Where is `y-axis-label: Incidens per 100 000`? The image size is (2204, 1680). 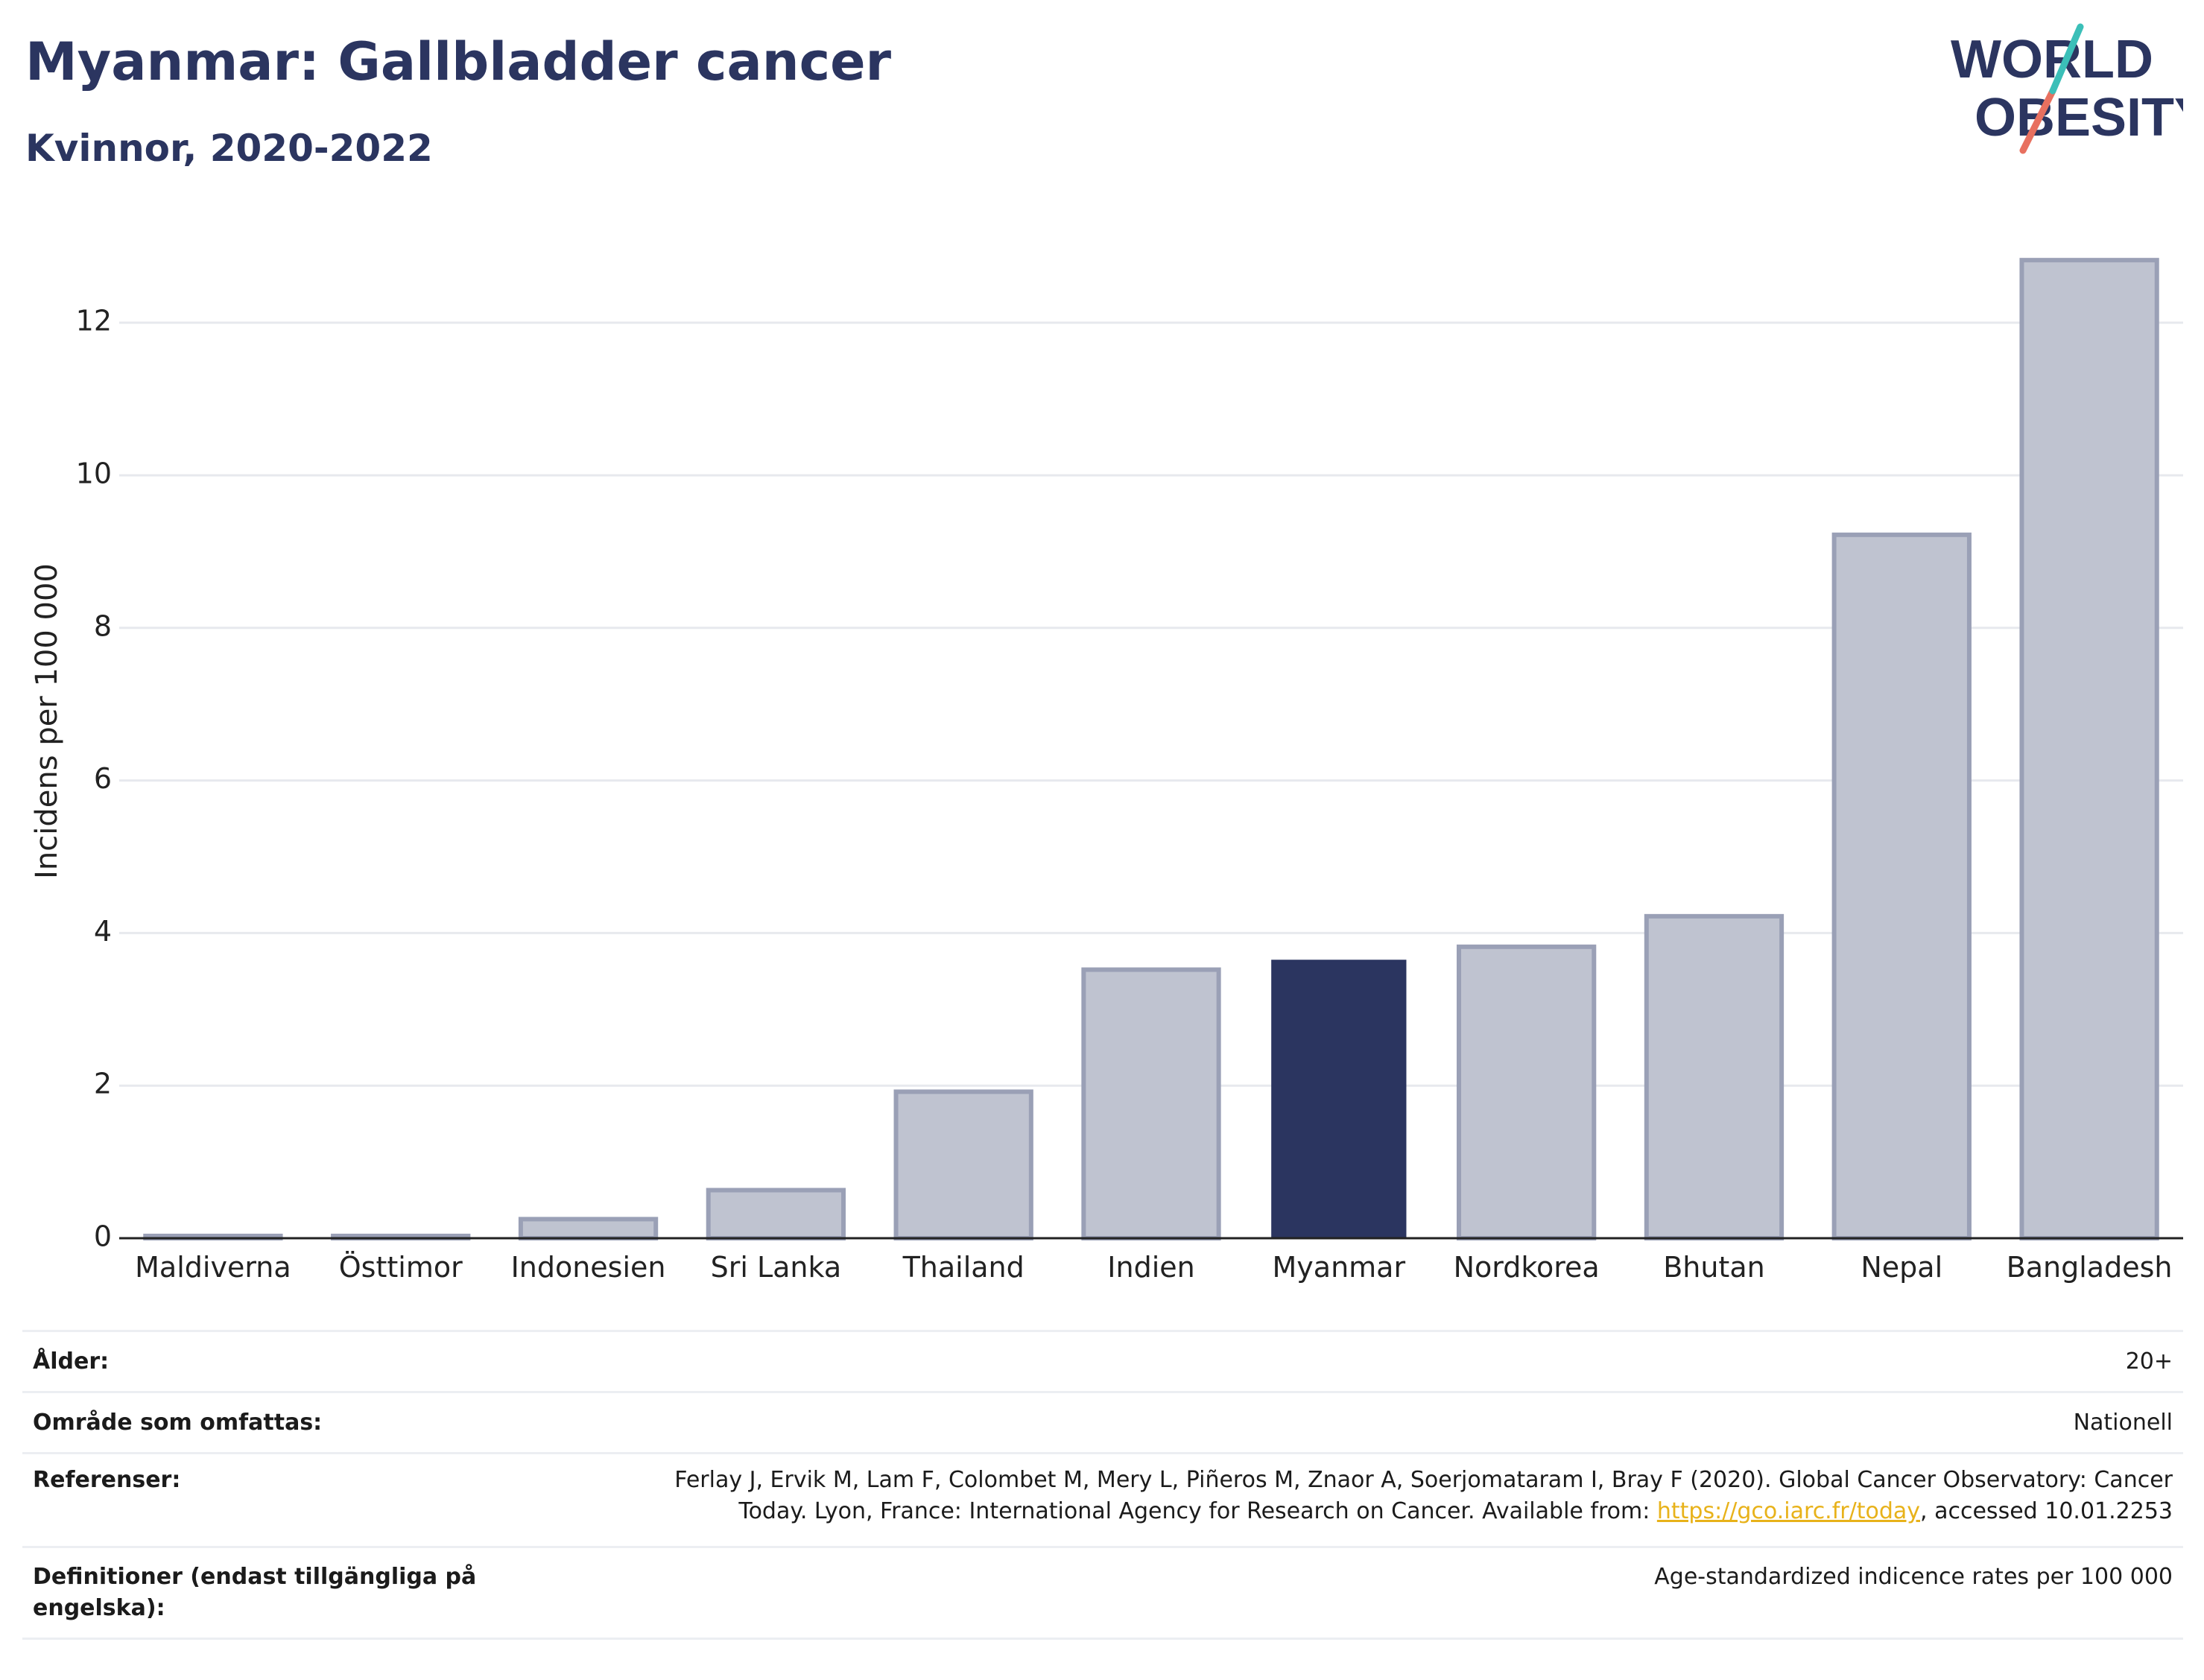 y-axis-label: Incidens per 100 000 is located at coordinates (47, 721).